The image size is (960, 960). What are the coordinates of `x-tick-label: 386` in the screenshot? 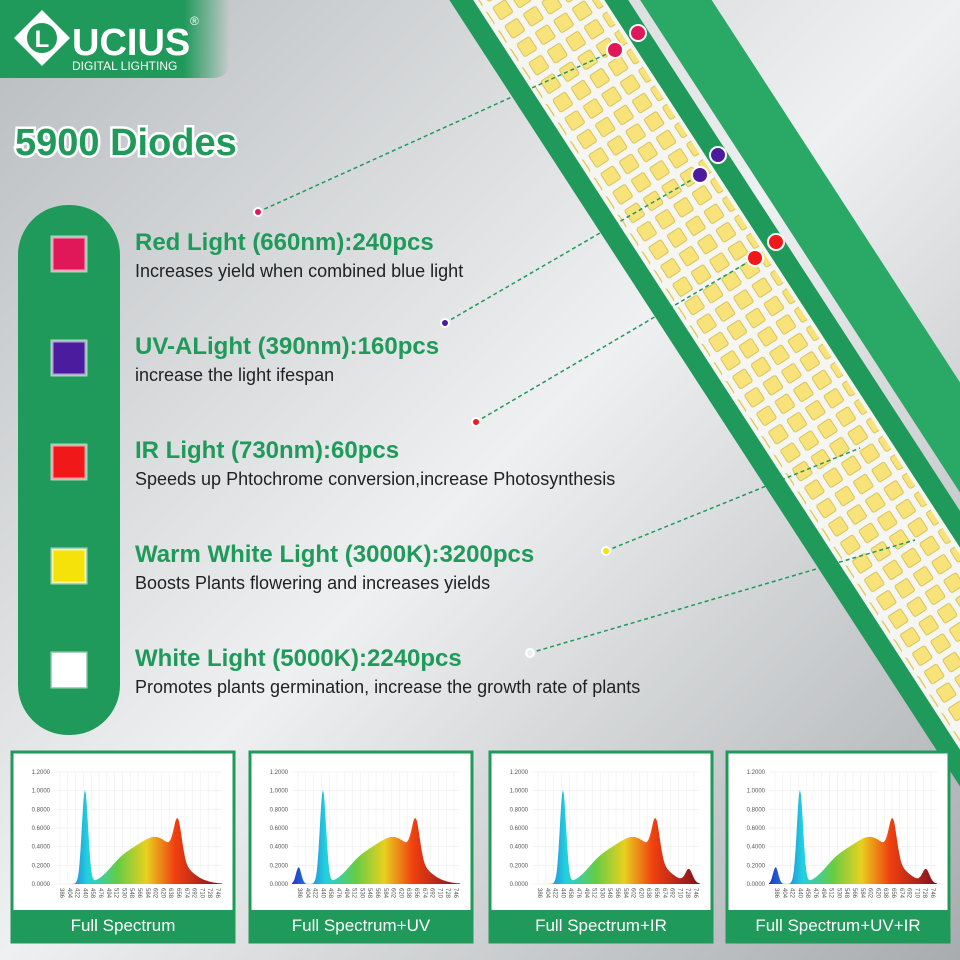 It's located at (539, 893).